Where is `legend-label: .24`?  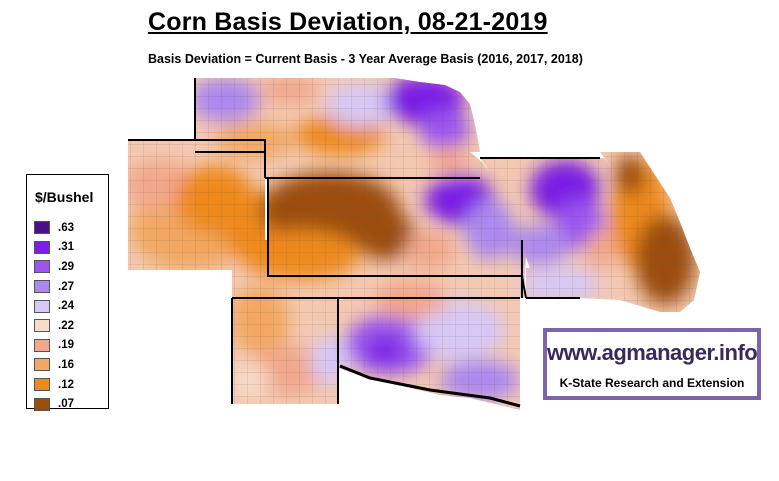 legend-label: .24 is located at coordinates (66, 306).